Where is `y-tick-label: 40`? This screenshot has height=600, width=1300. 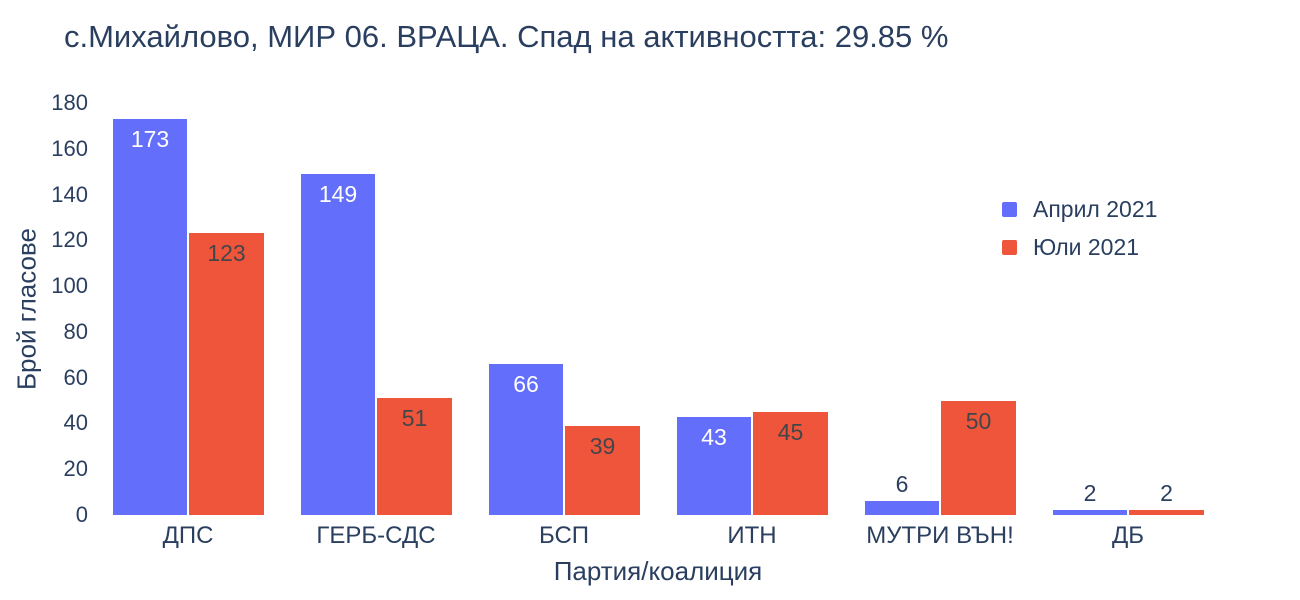
y-tick-label: 40 is located at coordinates (75, 423).